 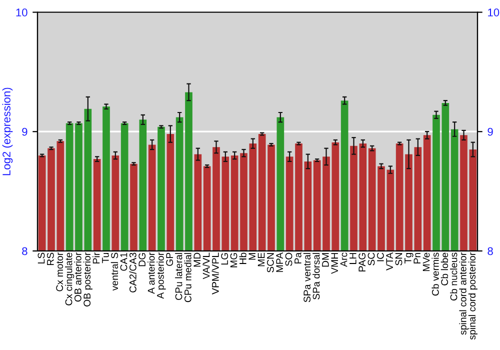 What do you see at coordinates (215, 273) in the screenshot?
I see `x-tick-label: VPM/VPL` at bounding box center [215, 273].